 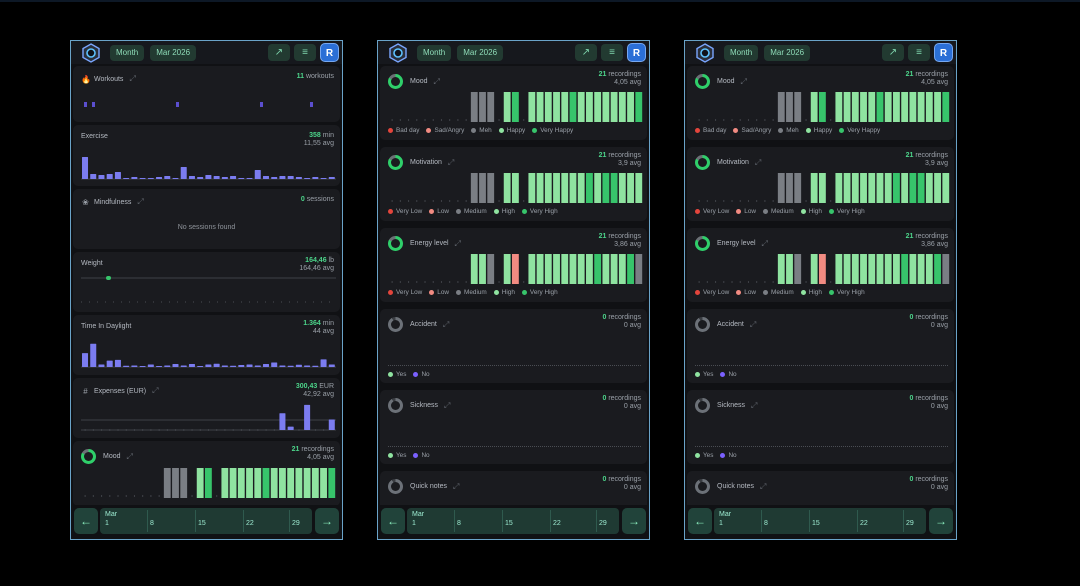 What do you see at coordinates (206, 282) in the screenshot?
I see `weight-card: Weight 164,46 lb 164,46 avg` at bounding box center [206, 282].